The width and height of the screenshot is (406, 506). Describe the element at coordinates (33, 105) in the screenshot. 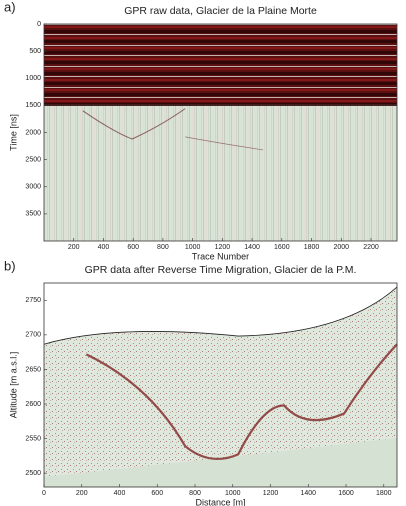

I see `y-tick-label: 1500` at that location.